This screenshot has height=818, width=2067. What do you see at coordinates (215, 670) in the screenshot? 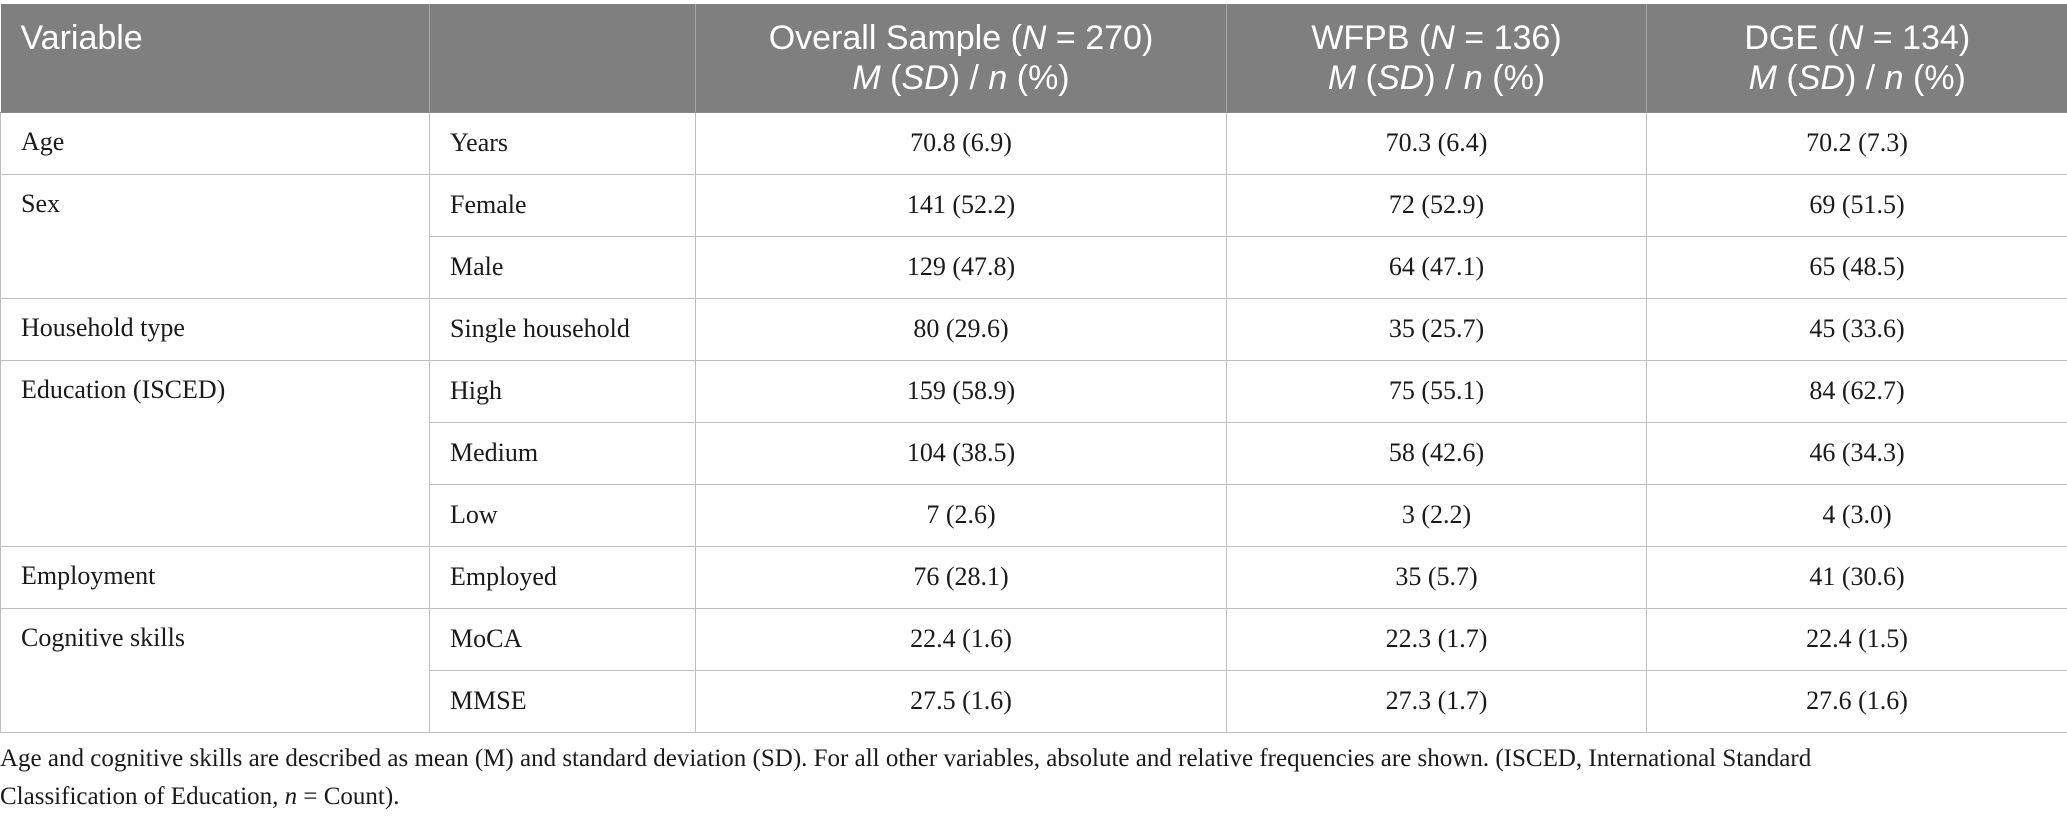
I see `variable-cell: Cognitive skills` at bounding box center [215, 670].